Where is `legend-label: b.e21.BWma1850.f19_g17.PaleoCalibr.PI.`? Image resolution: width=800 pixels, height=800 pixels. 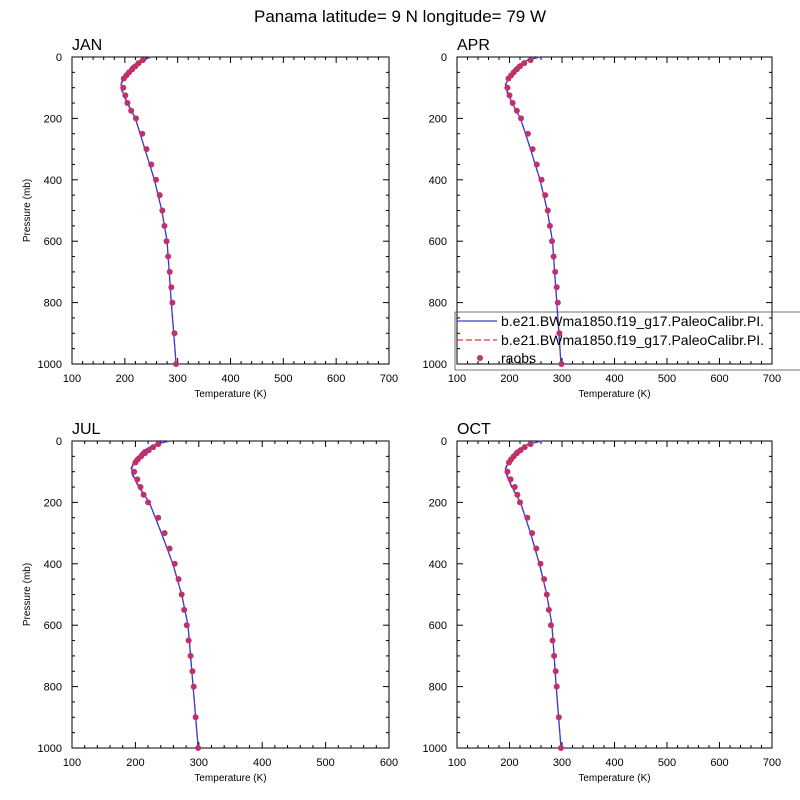 legend-label: b.e21.BWma1850.f19_g17.PaleoCalibr.PI. is located at coordinates (632, 321).